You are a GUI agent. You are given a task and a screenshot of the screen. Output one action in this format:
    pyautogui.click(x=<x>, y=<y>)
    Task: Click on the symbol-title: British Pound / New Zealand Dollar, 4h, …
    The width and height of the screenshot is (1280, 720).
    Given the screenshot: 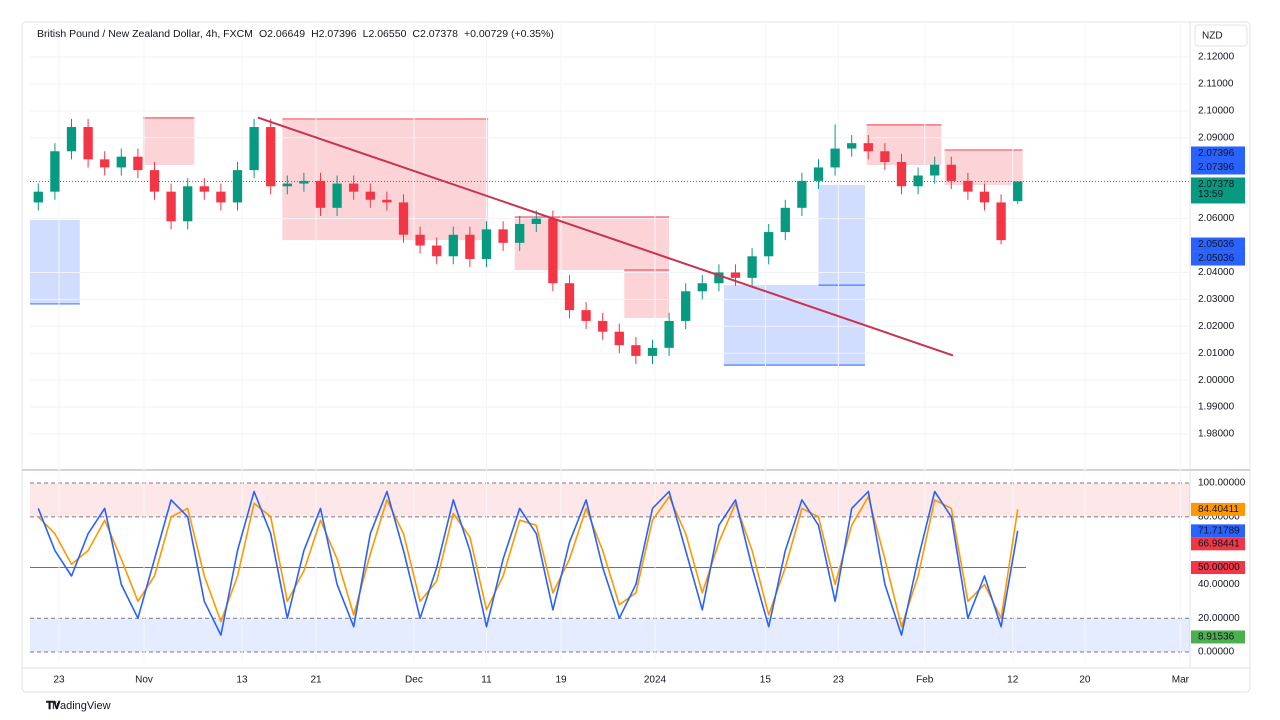 What is the action you would take?
    pyautogui.click(x=145, y=34)
    